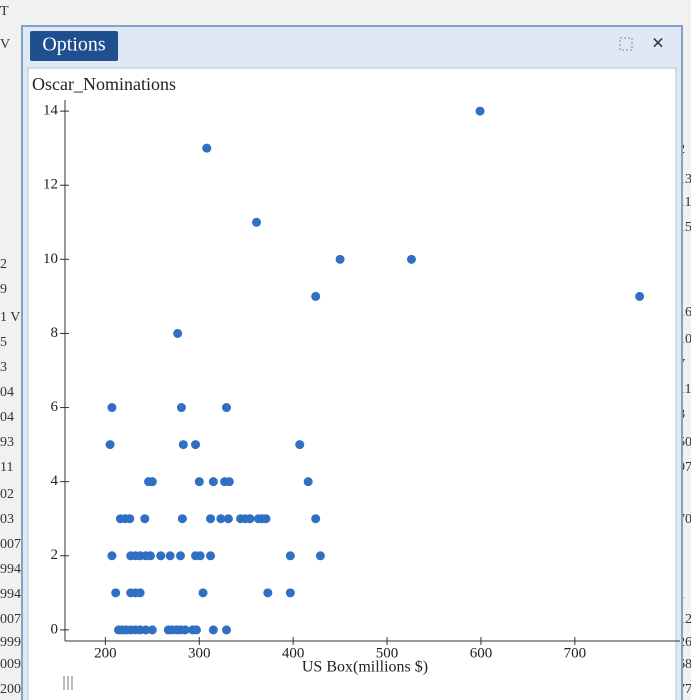  What do you see at coordinates (3, 342) in the screenshot?
I see `left-cell: 5` at bounding box center [3, 342].